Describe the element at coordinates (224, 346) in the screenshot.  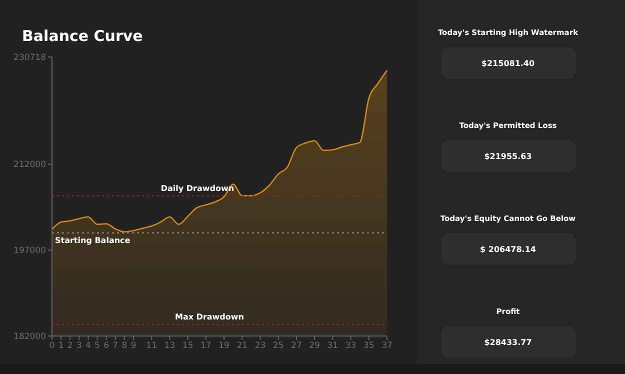
I see `x-tick-label: 19` at that location.